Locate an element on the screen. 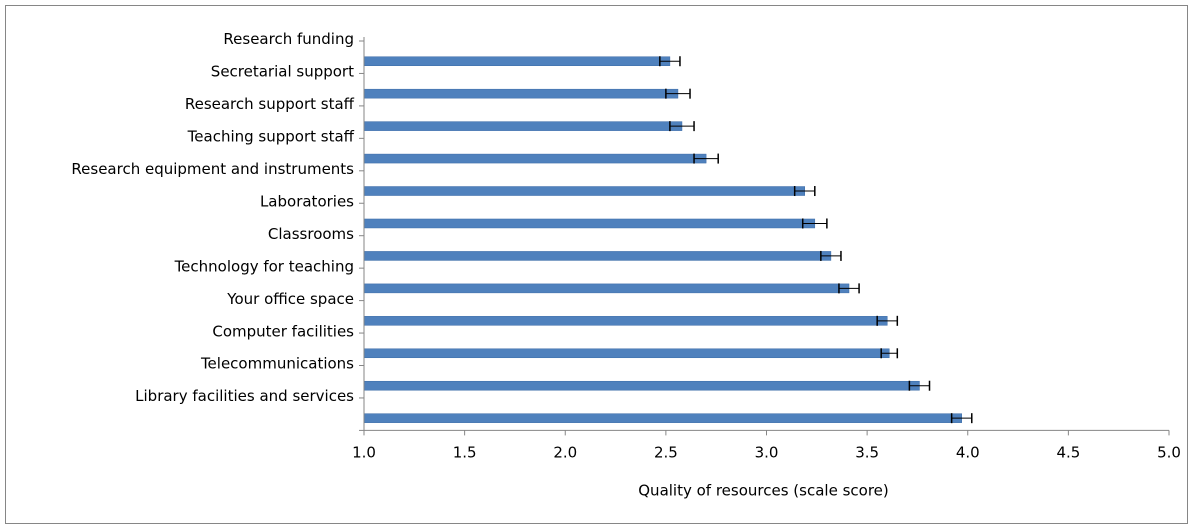  x-tick-label: 5.0 is located at coordinates (1169, 452).